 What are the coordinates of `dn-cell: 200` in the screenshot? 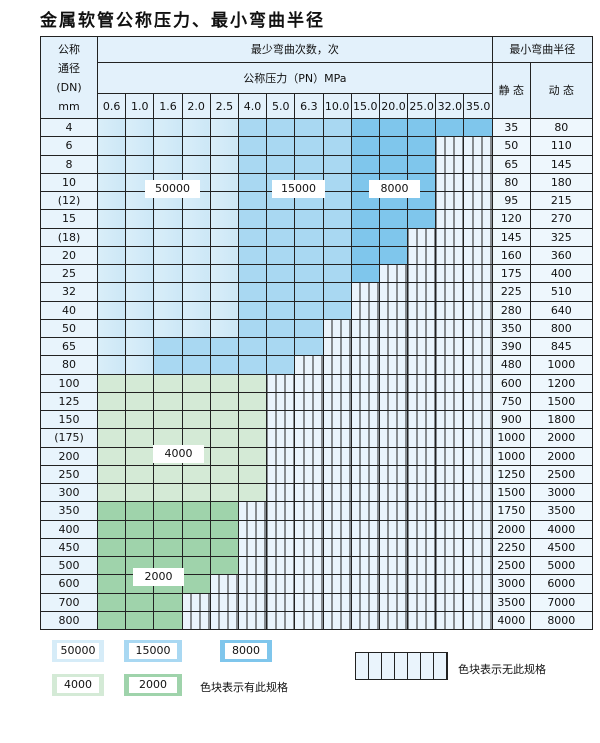 It's located at (69, 456).